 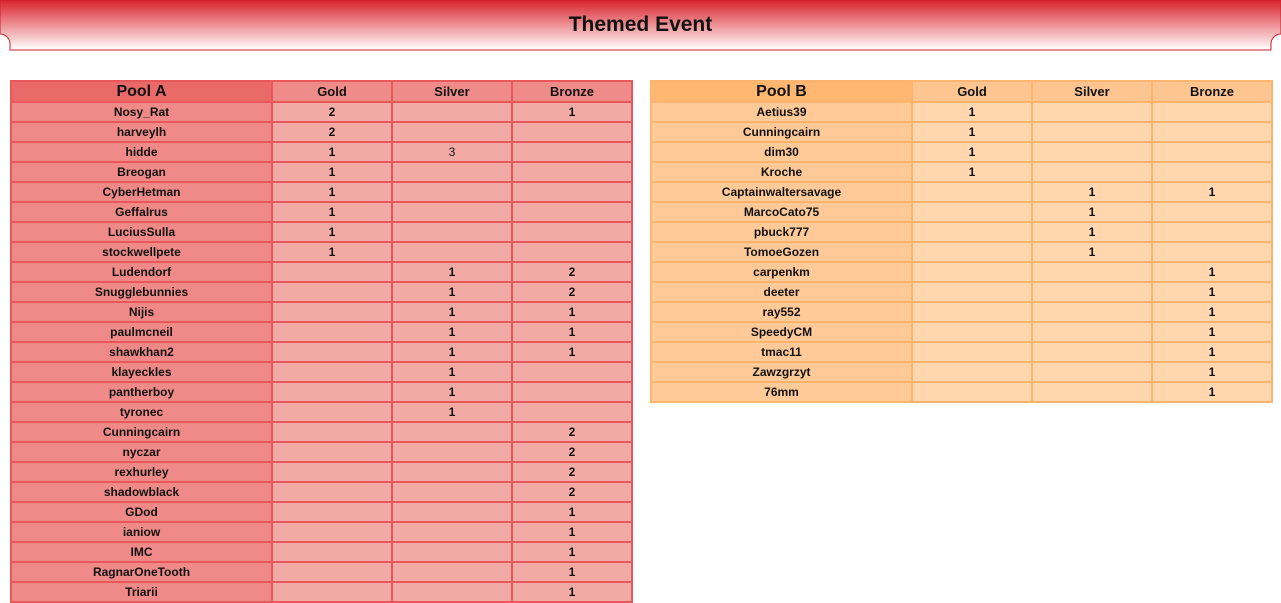 I want to click on player-name: Triarii, so click(x=141, y=592).